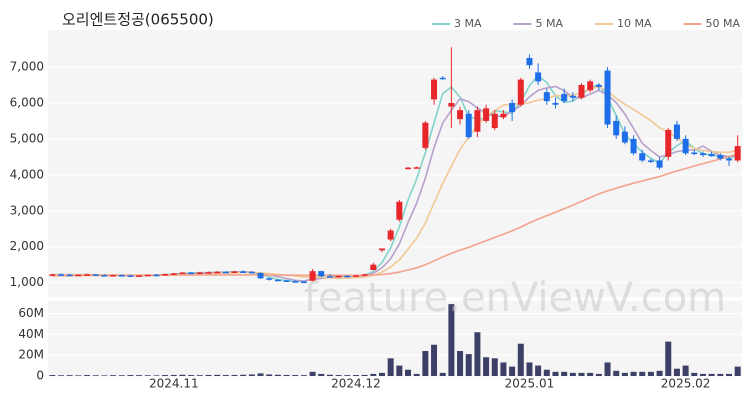 Image resolution: width=750 pixels, height=400 pixels. What do you see at coordinates (27, 138) in the screenshot?
I see `y-tick-label: 5,000` at bounding box center [27, 138].